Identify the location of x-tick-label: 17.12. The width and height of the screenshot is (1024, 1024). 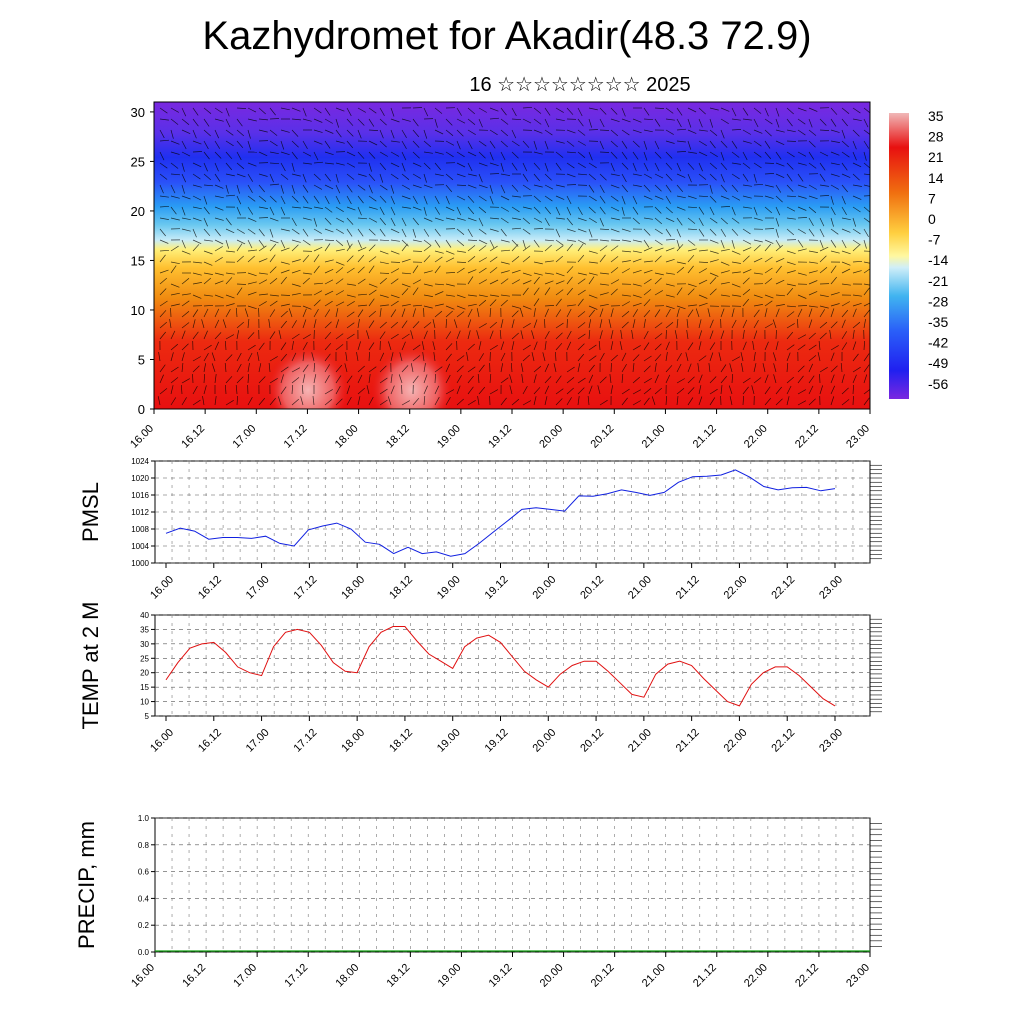
(306, 588).